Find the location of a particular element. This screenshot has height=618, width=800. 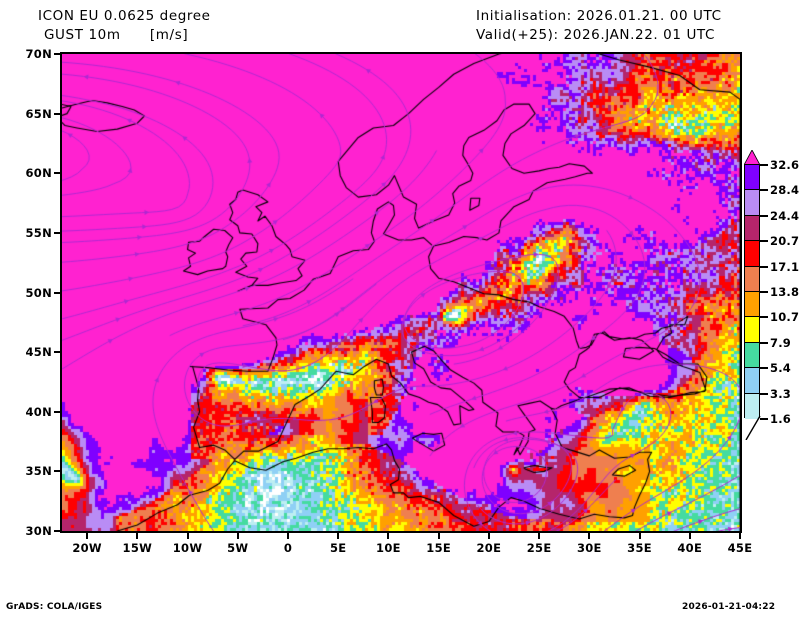

colorbar-tick-label: 24.4 is located at coordinates (785, 215).